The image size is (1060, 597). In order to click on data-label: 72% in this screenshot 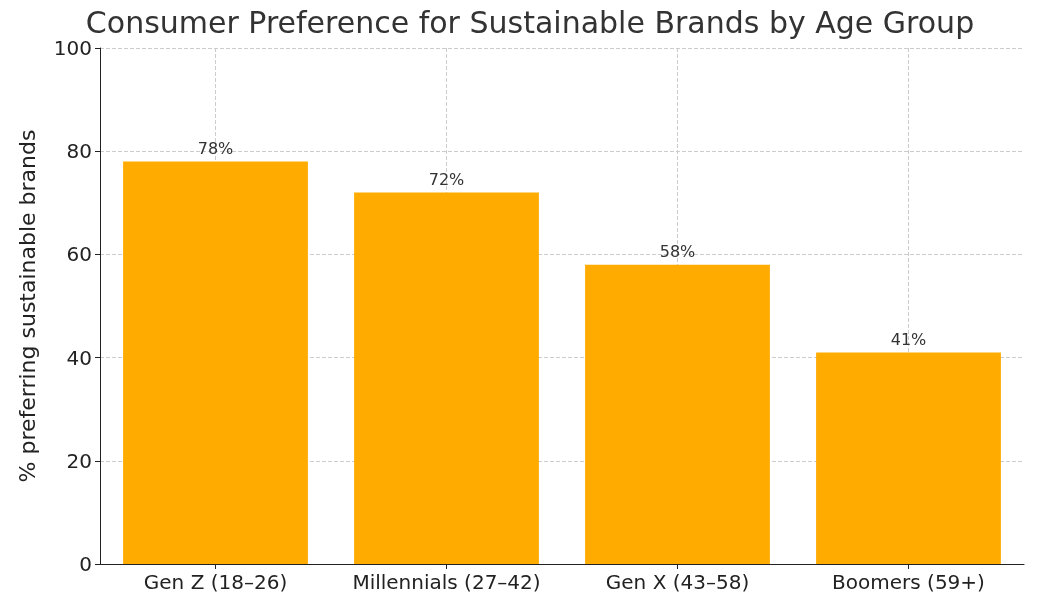, I will do `click(446, 179)`.